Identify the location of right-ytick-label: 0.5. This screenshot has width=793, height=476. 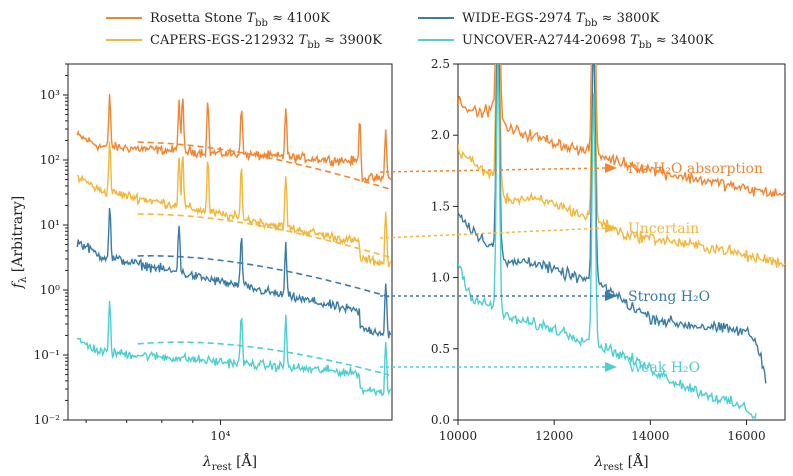
(440, 349).